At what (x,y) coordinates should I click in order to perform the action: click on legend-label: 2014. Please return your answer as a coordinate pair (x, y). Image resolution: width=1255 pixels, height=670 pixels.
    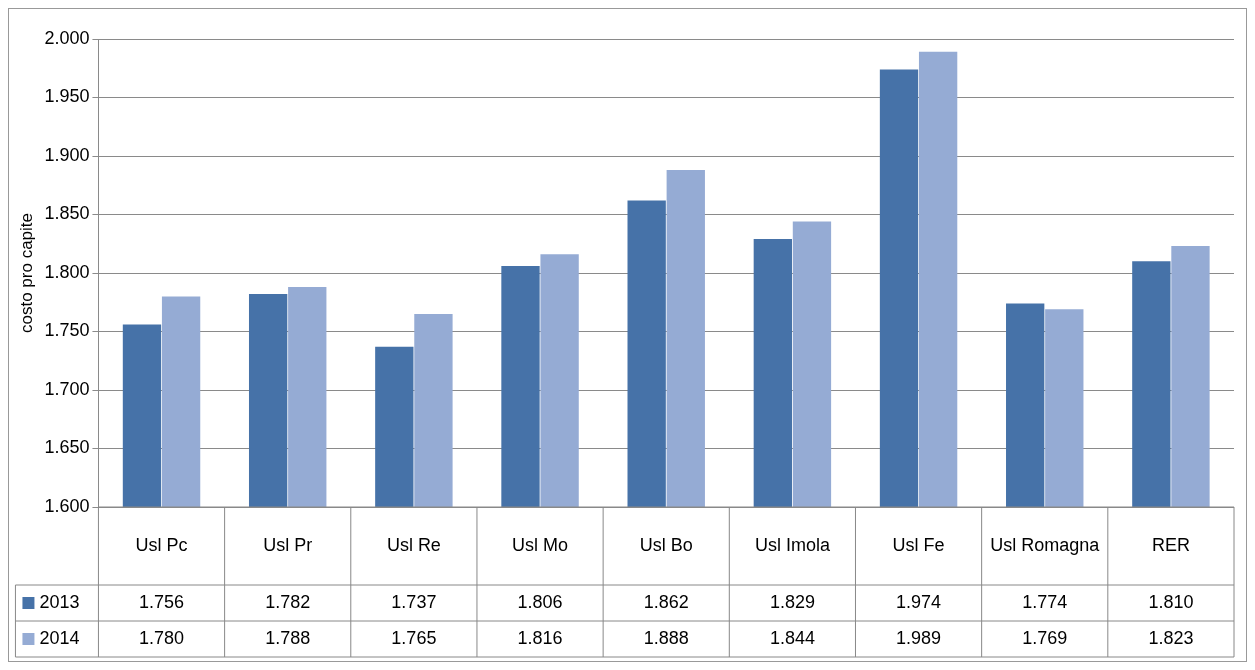
    Looking at the image, I should click on (59, 637).